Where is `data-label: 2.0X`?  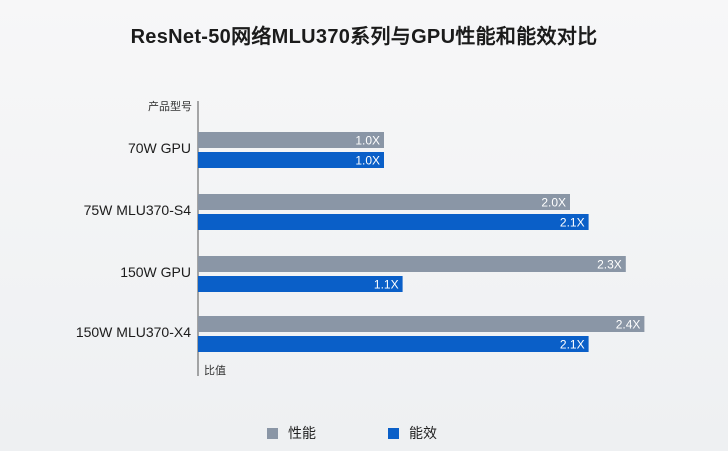 data-label: 2.0X is located at coordinates (553, 203).